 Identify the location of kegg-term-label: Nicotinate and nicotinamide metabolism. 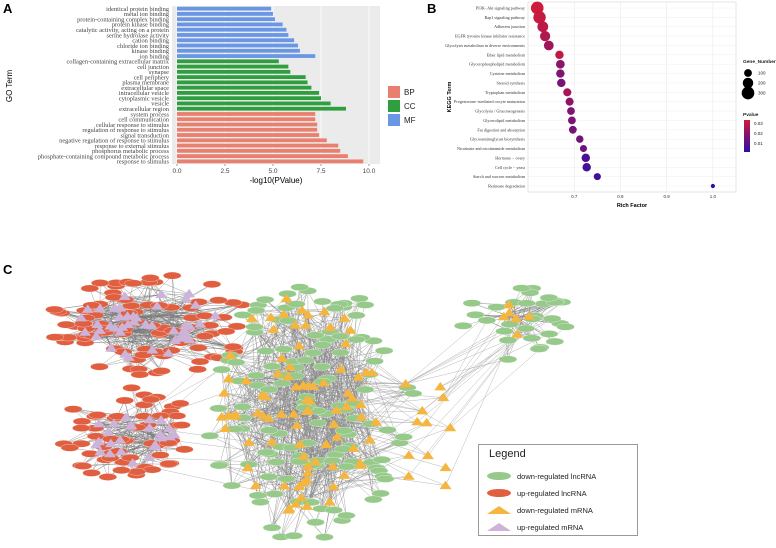
(491, 148).